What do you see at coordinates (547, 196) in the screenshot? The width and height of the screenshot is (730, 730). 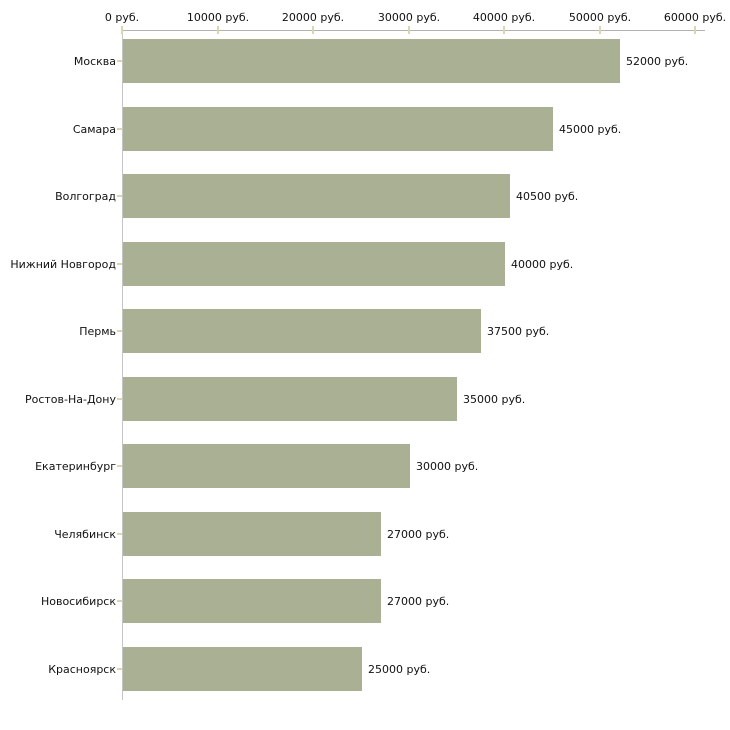 I see `value-label: 40500 руб.` at bounding box center [547, 196].